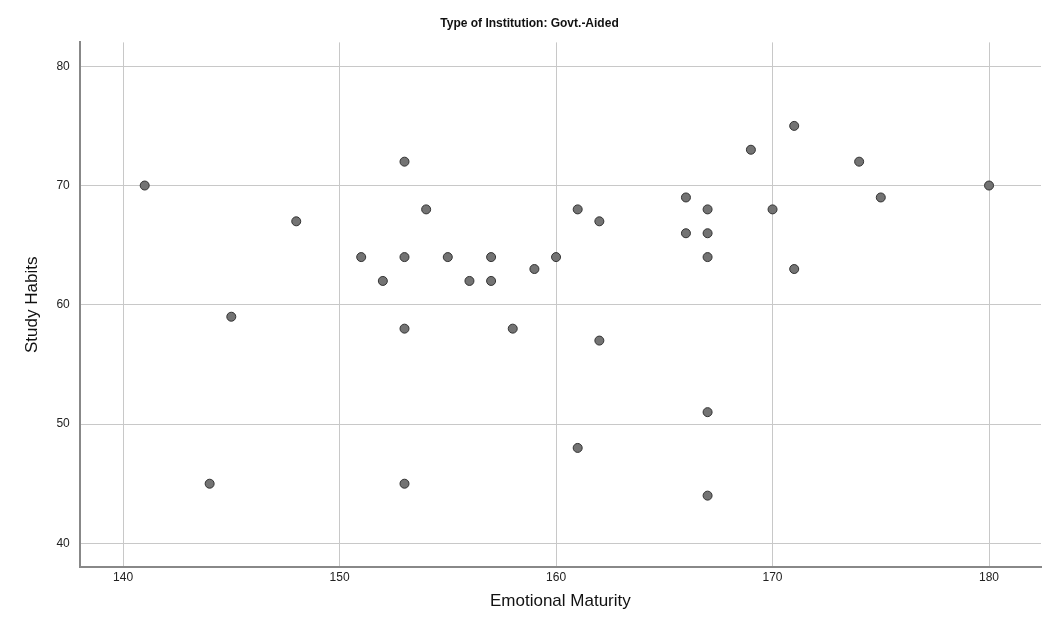  What do you see at coordinates (31, 304) in the screenshot?
I see `y-axis-title: Study Habits` at bounding box center [31, 304].